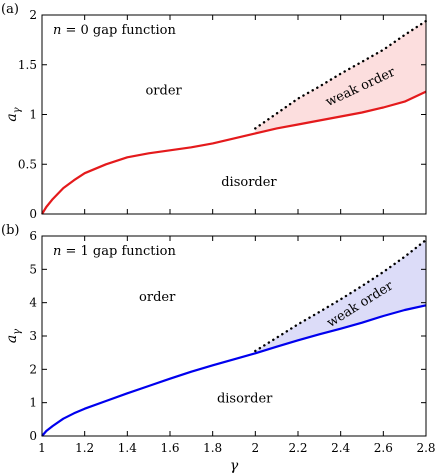 This screenshot has height=475, width=436. Describe the element at coordinates (234, 466) in the screenshot. I see `x-axis-label: γ` at that location.